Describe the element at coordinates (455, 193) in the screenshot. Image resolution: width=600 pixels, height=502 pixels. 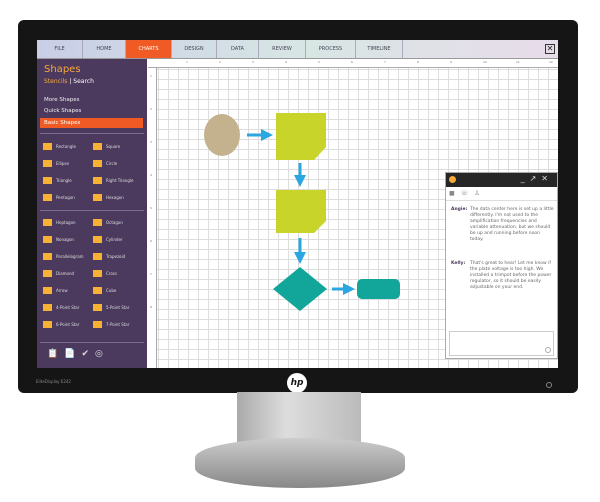
I see `video-icon: ■` at that location.